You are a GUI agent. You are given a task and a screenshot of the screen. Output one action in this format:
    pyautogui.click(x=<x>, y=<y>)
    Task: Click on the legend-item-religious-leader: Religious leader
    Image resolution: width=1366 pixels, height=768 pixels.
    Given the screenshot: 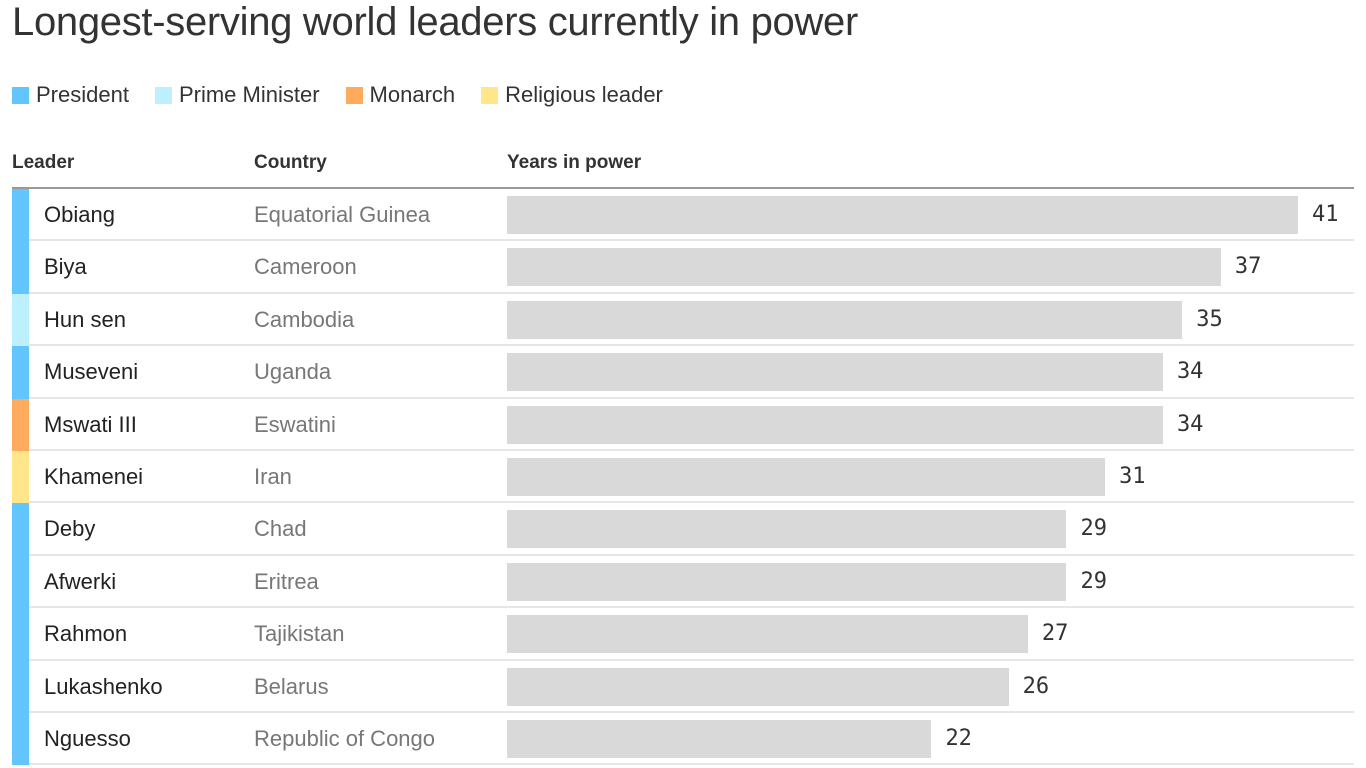 What is the action you would take?
    pyautogui.click(x=572, y=95)
    